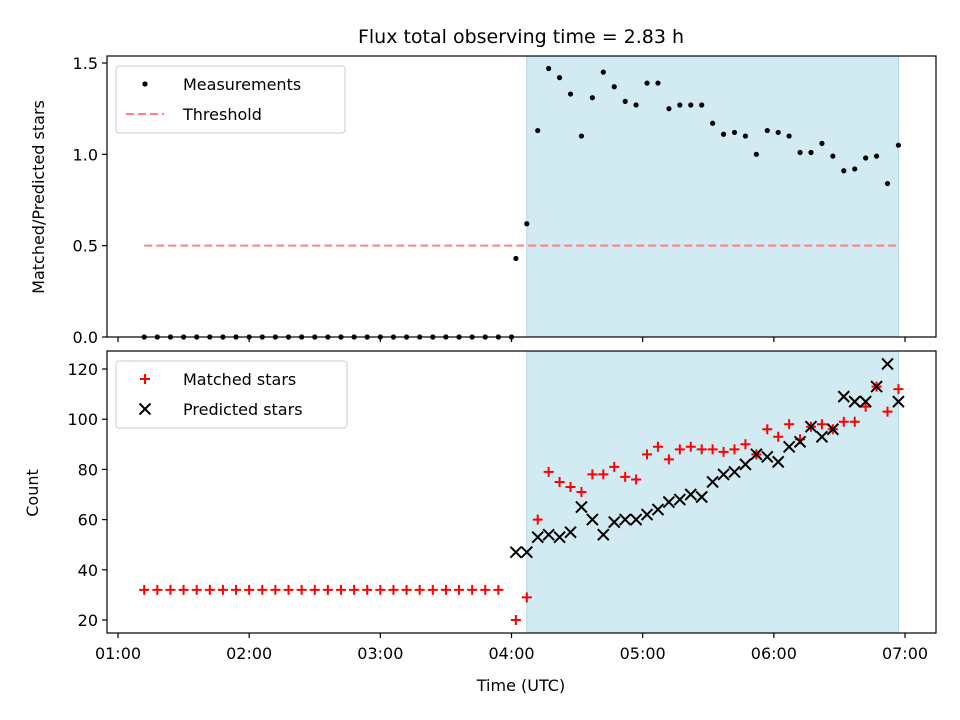 This screenshot has height=720, width=960. What do you see at coordinates (85, 154) in the screenshot?
I see `y-tick-label: 1.0` at bounding box center [85, 154].